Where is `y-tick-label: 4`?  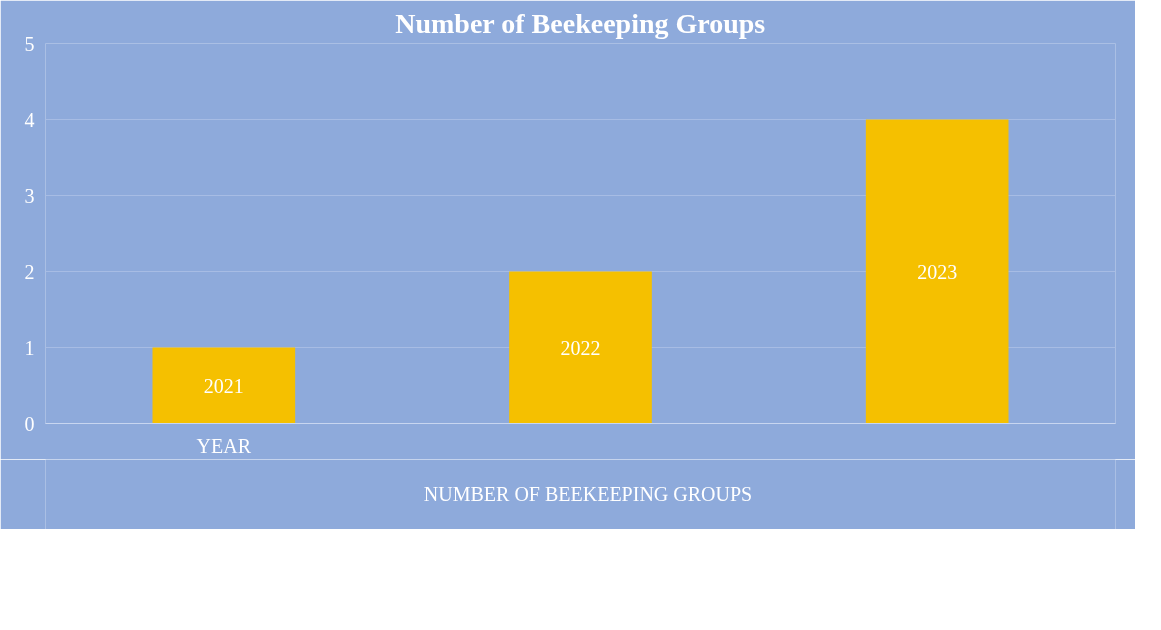 y-tick-label: 4 is located at coordinates (29, 119).